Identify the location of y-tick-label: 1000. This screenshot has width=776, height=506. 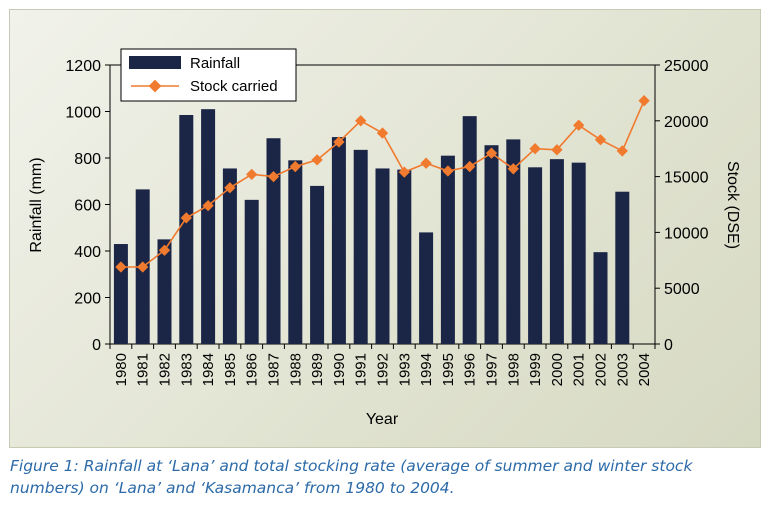
(83, 113).